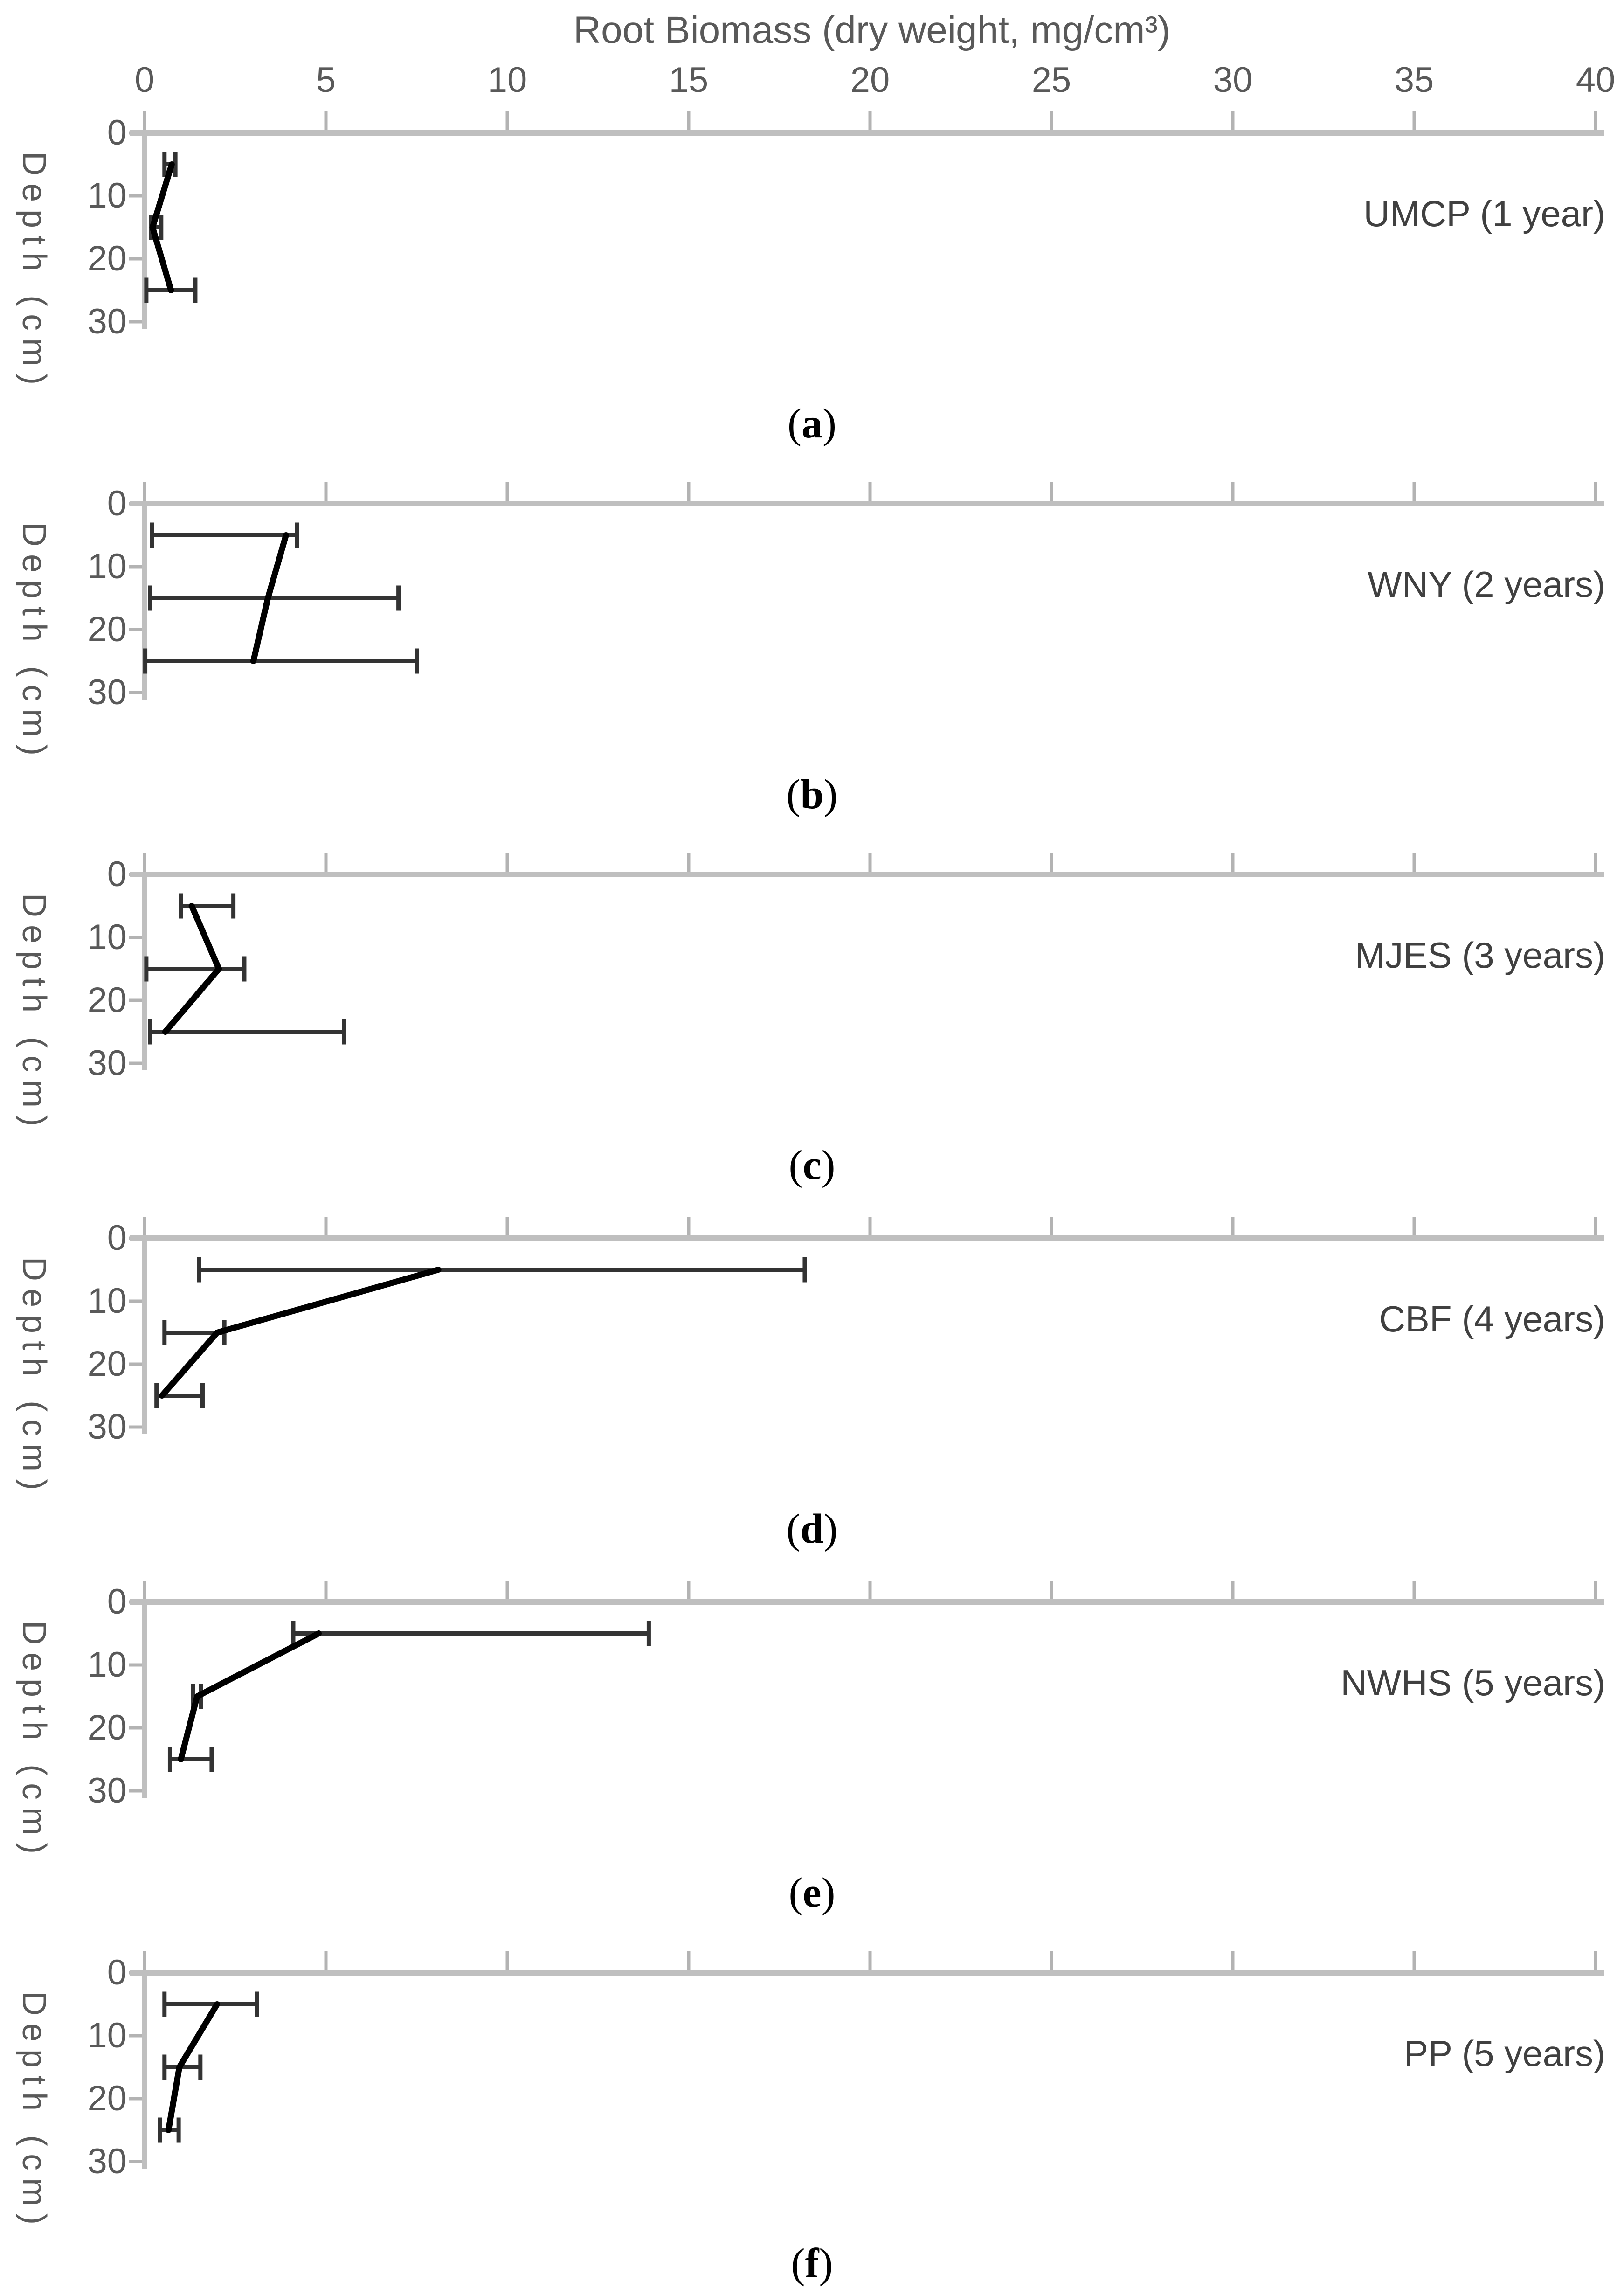 This screenshot has height=2288, width=1624. I want to click on x-axis-tick-label: 30, so click(1233, 80).